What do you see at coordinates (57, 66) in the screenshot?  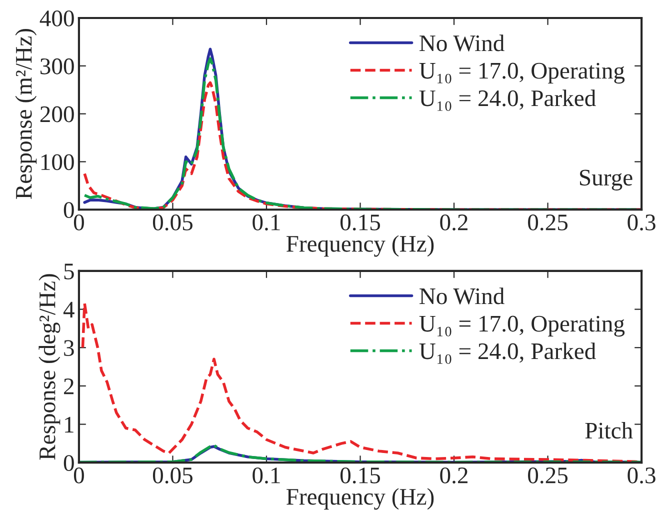 I see `y-tick-label: 300` at bounding box center [57, 66].